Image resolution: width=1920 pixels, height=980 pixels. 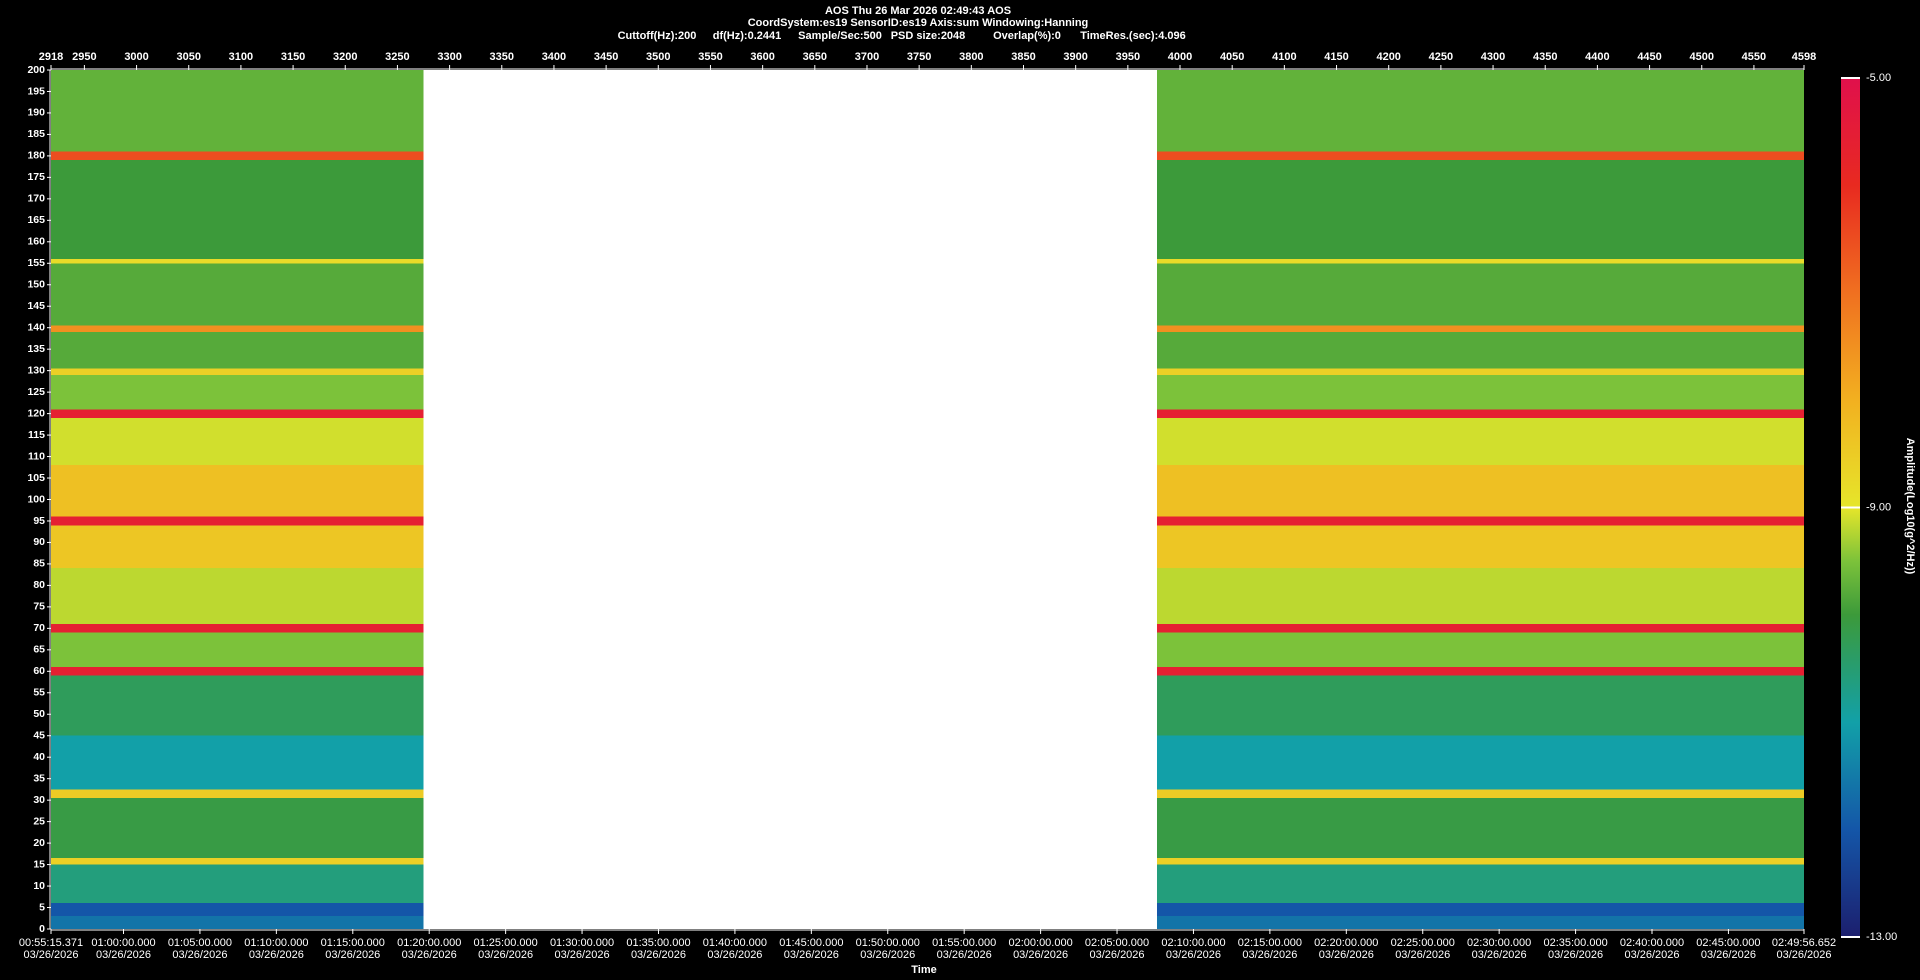 I want to click on y-tick-label: 55, so click(x=39, y=693).